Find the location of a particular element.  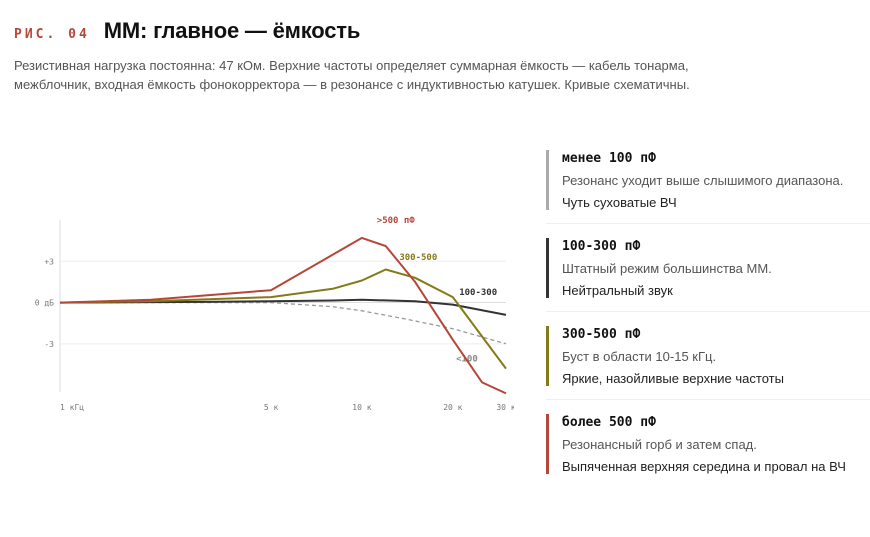

y-tick-label: 0 дБ is located at coordinates (44, 303).